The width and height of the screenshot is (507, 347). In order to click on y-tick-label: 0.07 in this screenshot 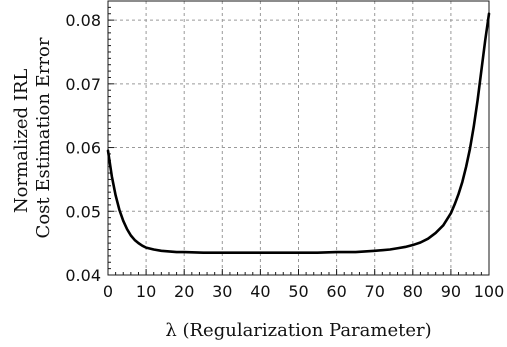, I will do `click(83, 84)`.